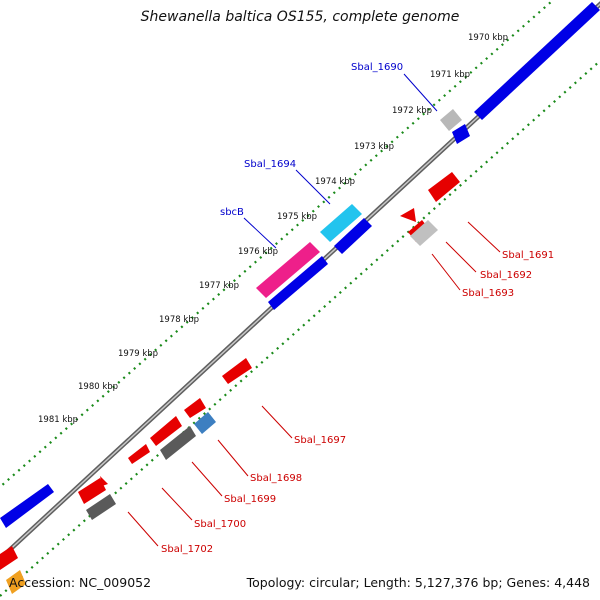 This screenshot has height=600, width=600. I want to click on gene-forward-block-top, so click(537, 61).